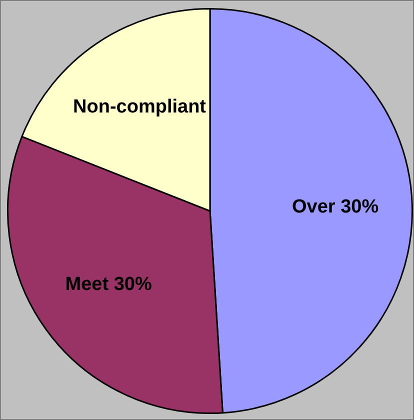  I want to click on slice-label: Meet 30%, so click(108, 284).